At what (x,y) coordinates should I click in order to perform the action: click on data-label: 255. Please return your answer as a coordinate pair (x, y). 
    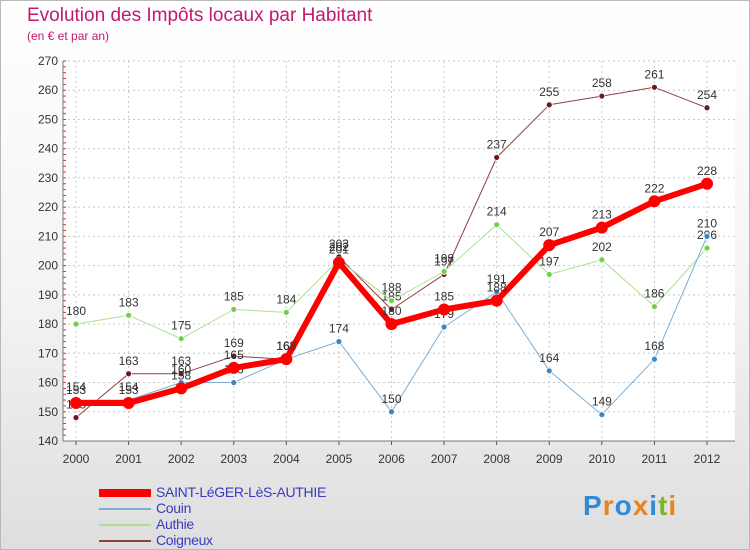
    Looking at the image, I should click on (549, 92).